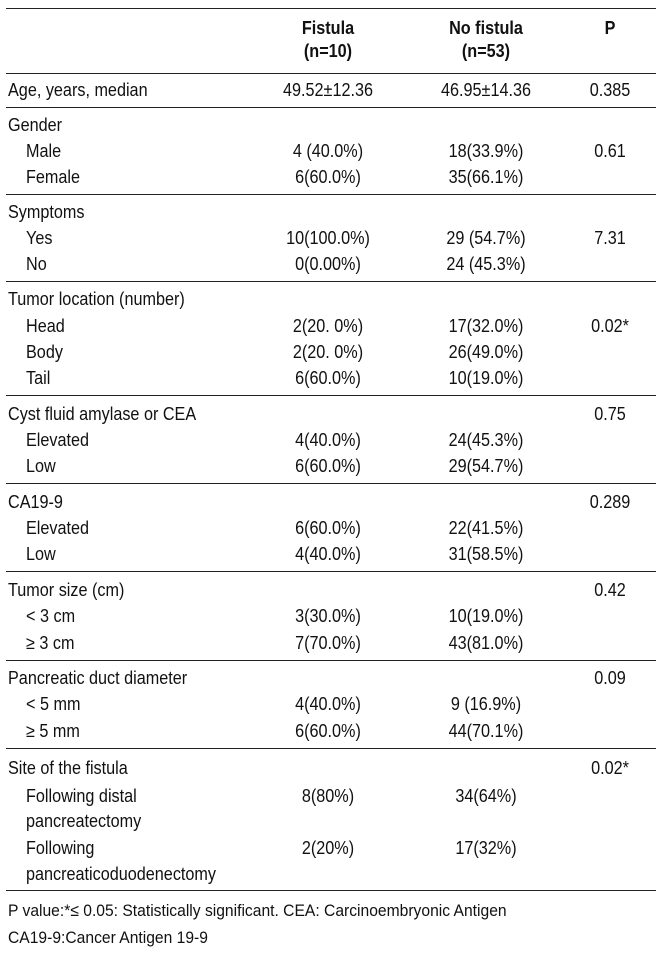  I want to click on cell-no-fistula: 26(49.0%), so click(486, 352).